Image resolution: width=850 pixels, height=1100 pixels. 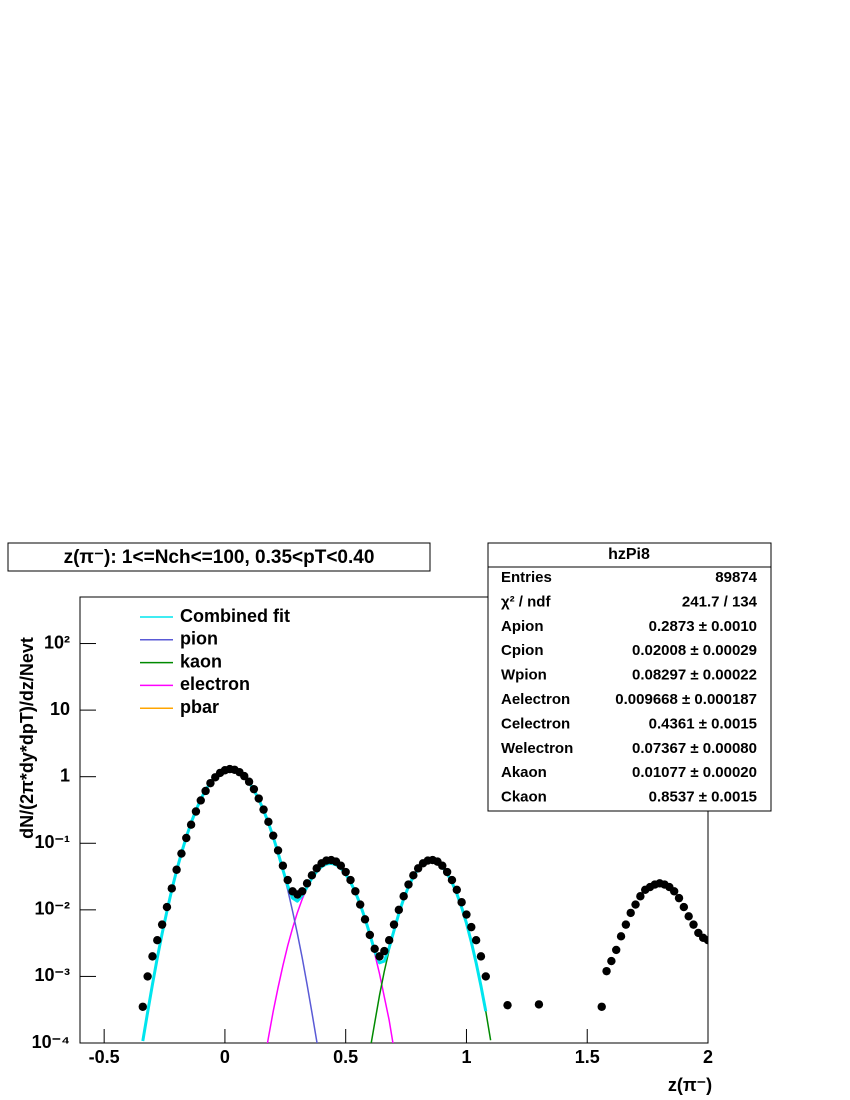 I want to click on legend-label: pion, so click(x=199, y=639).